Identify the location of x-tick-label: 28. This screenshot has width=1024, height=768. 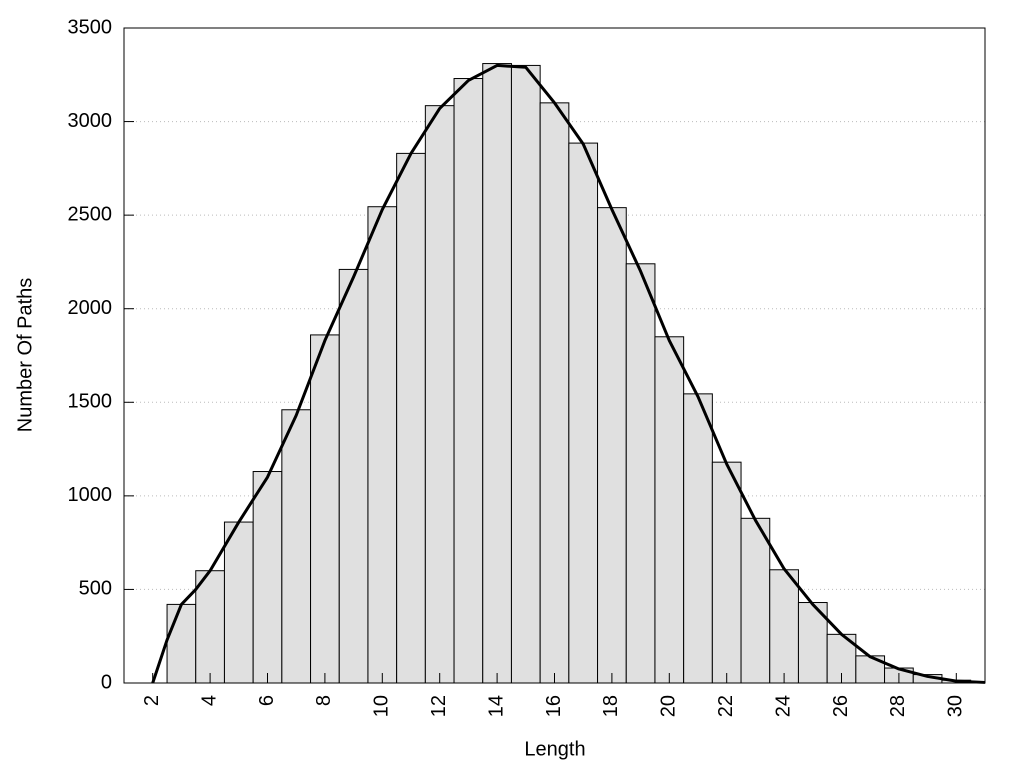
(898, 706).